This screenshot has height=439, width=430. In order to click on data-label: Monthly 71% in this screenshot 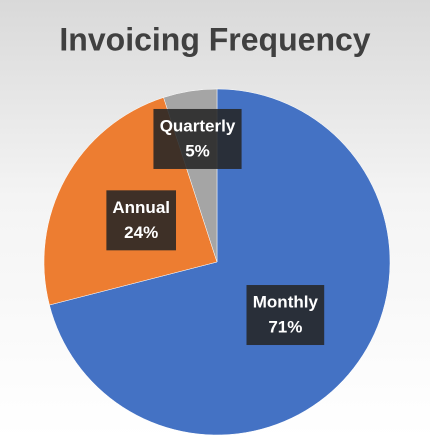, I will do `click(285, 315)`.